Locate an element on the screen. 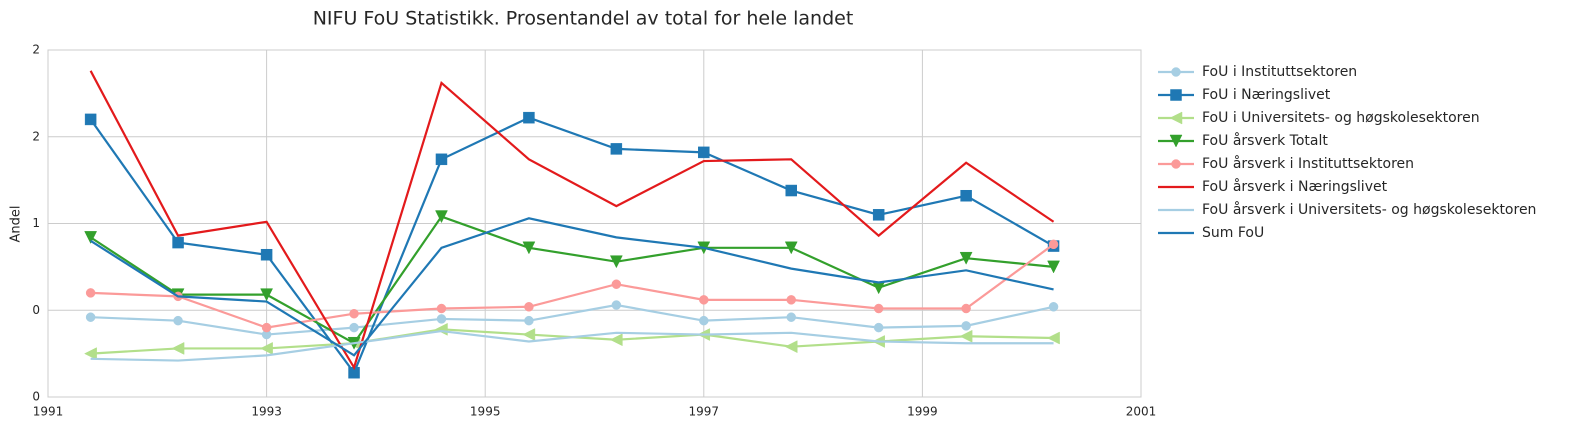 The image size is (1592, 438). x-tick-label: 1993 is located at coordinates (266, 412).